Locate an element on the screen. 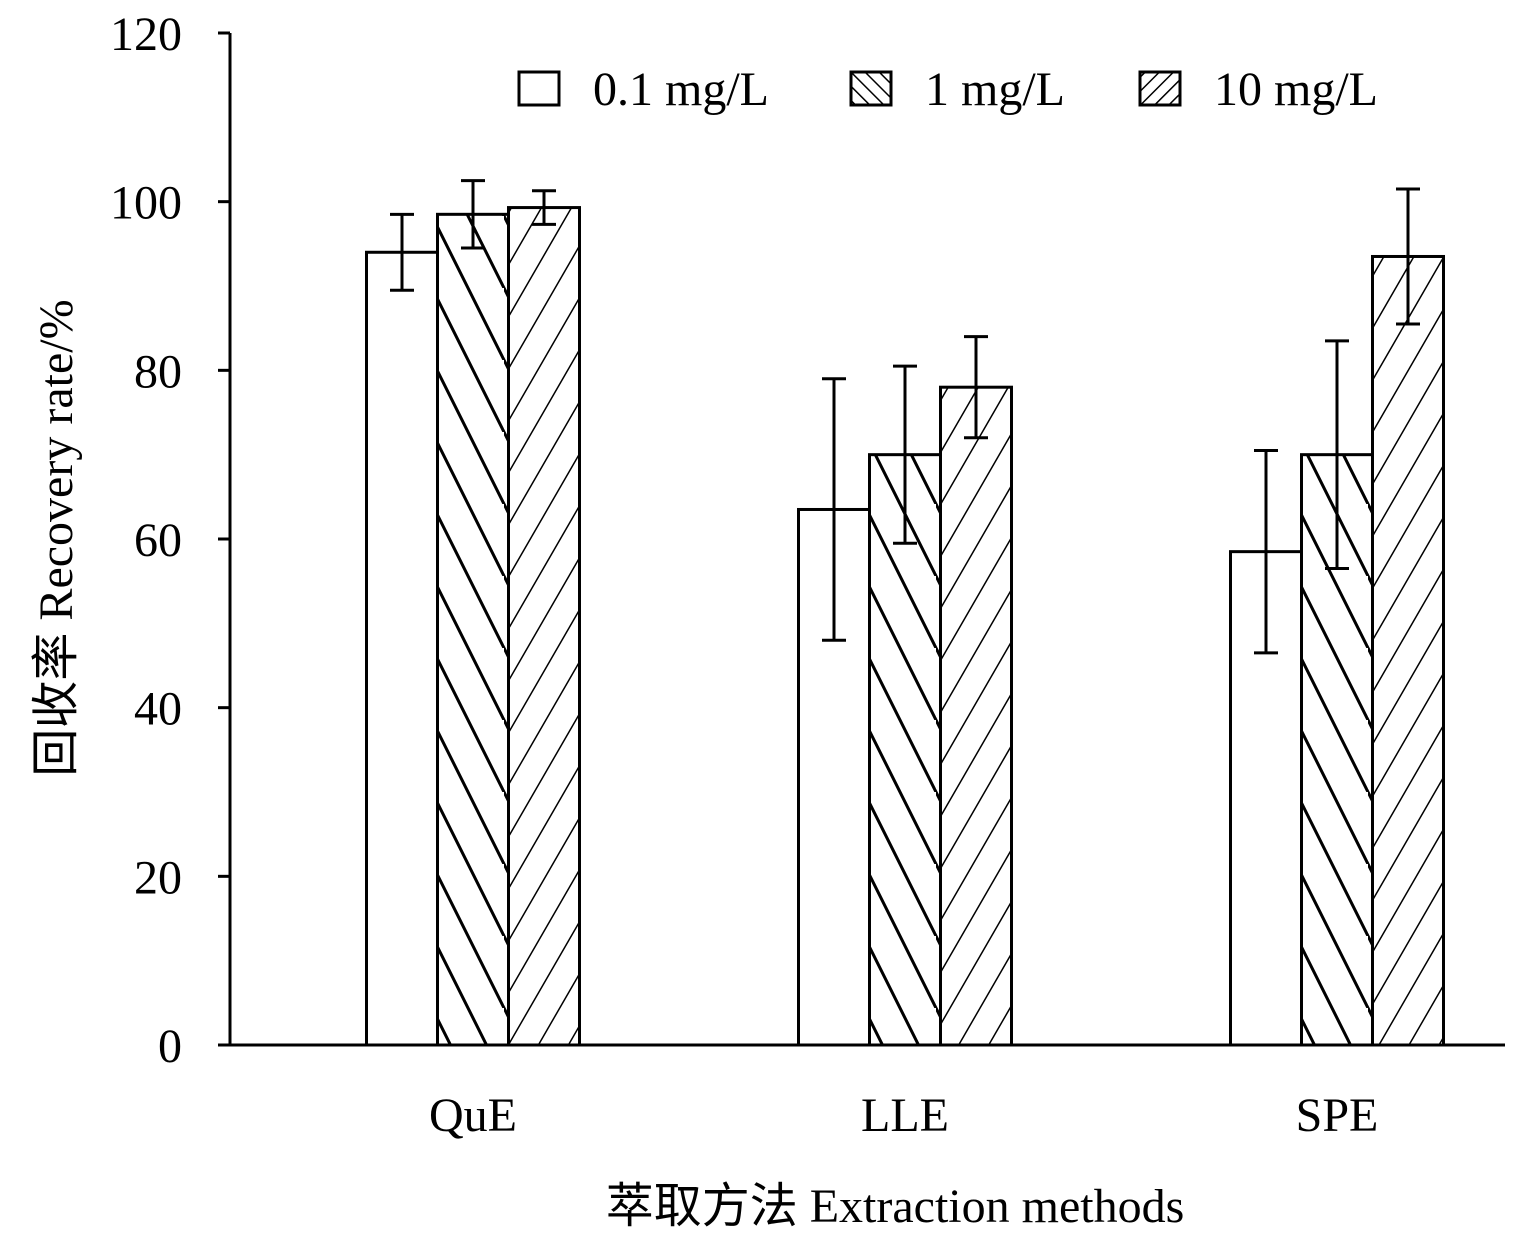  x-category-label: QuE is located at coordinates (473, 1115).